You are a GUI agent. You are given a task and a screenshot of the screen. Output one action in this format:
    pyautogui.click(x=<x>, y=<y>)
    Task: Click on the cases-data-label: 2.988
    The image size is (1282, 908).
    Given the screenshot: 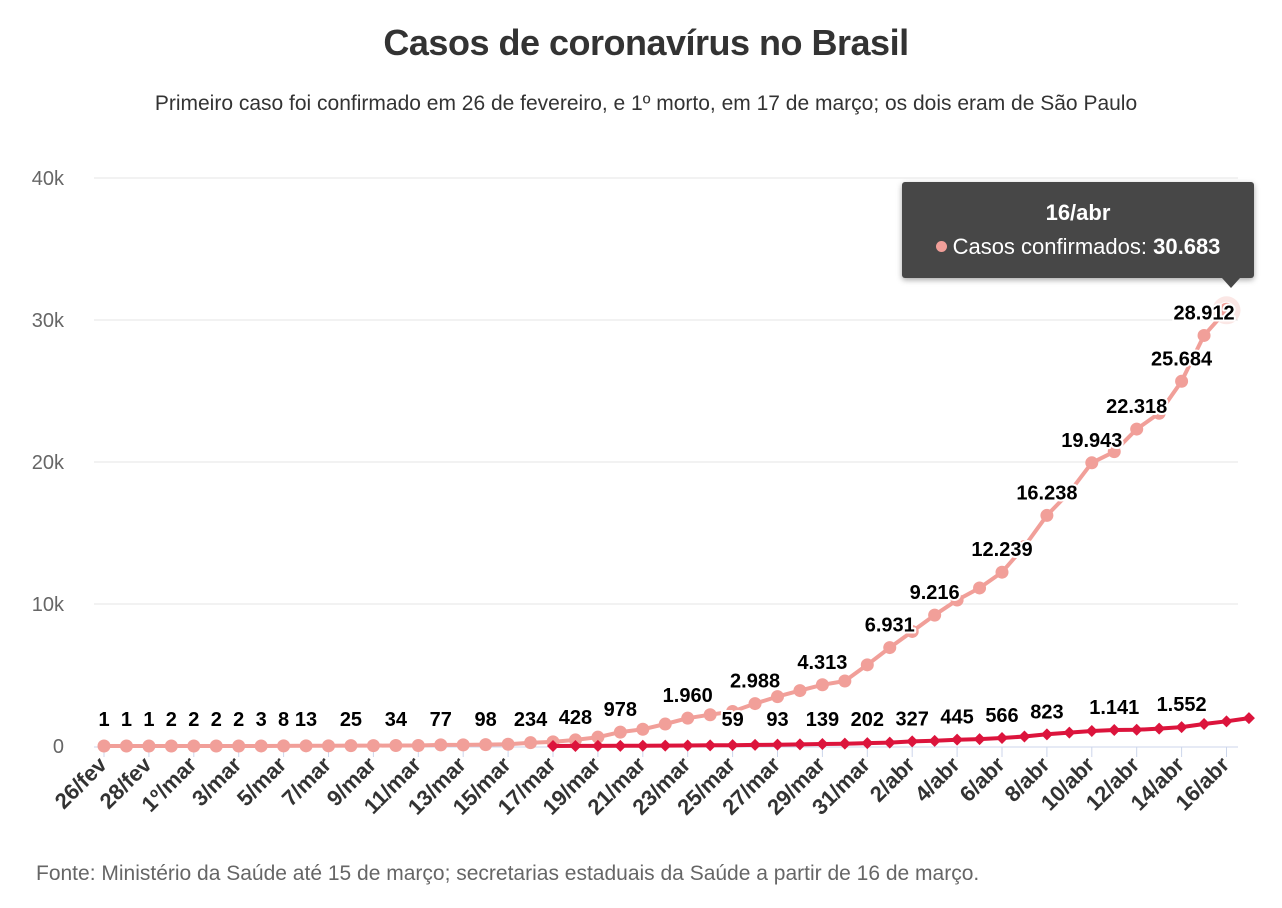 What is the action you would take?
    pyautogui.click(x=755, y=682)
    